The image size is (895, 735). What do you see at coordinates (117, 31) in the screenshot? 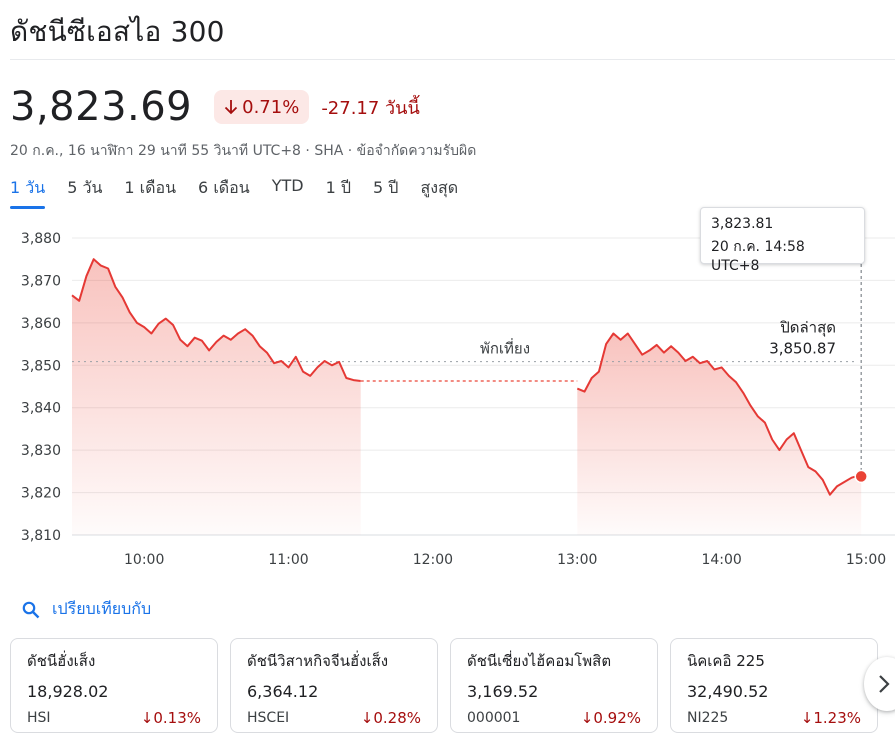
I see `page-title: ดัชนีซีเอสไอ 300` at bounding box center [117, 31].